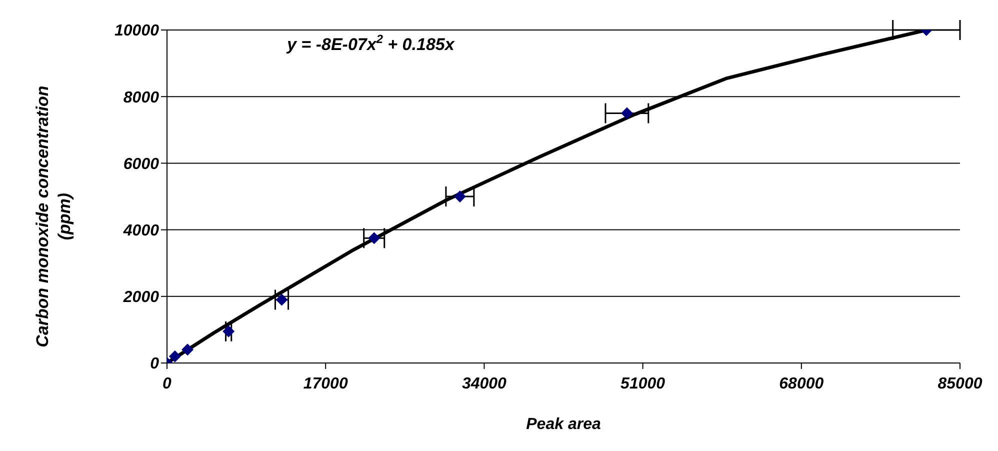 The height and width of the screenshot is (451, 998). I want to click on x-tick-label: 68000, so click(801, 383).